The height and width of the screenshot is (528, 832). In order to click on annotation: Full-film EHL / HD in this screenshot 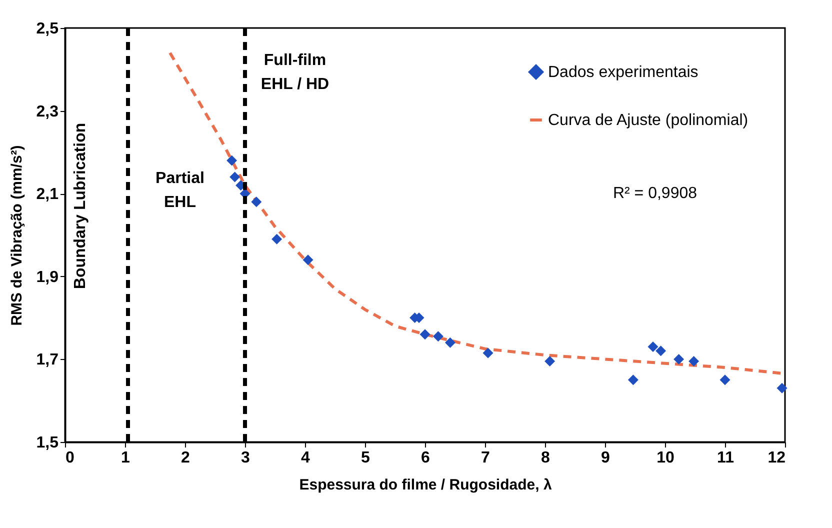, I will do `click(295, 72)`.